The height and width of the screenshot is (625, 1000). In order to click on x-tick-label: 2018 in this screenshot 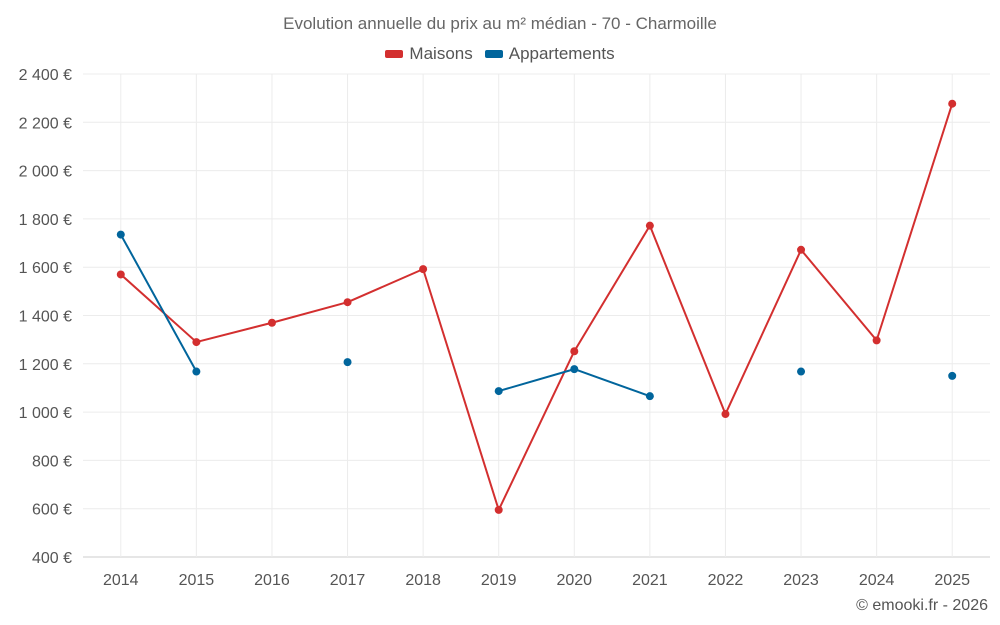, I will do `click(423, 580)`.